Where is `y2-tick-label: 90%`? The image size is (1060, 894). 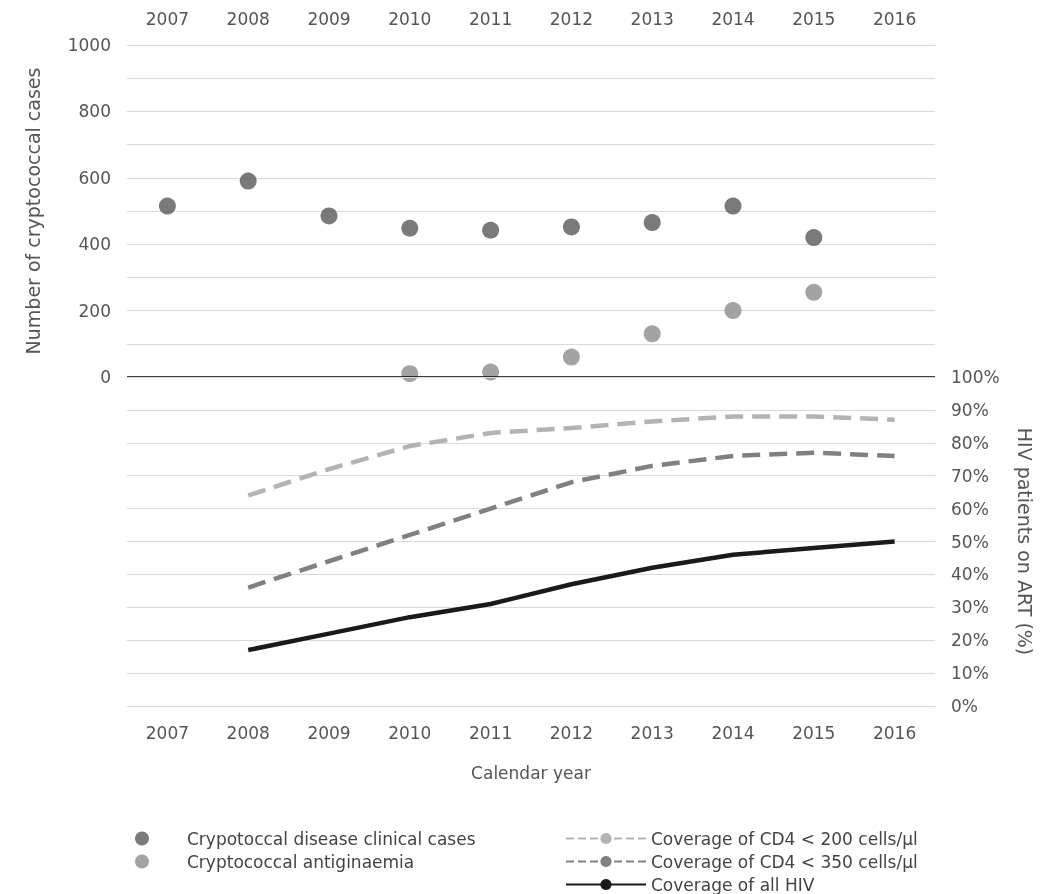
y2-tick-label: 90% is located at coordinates (970, 409).